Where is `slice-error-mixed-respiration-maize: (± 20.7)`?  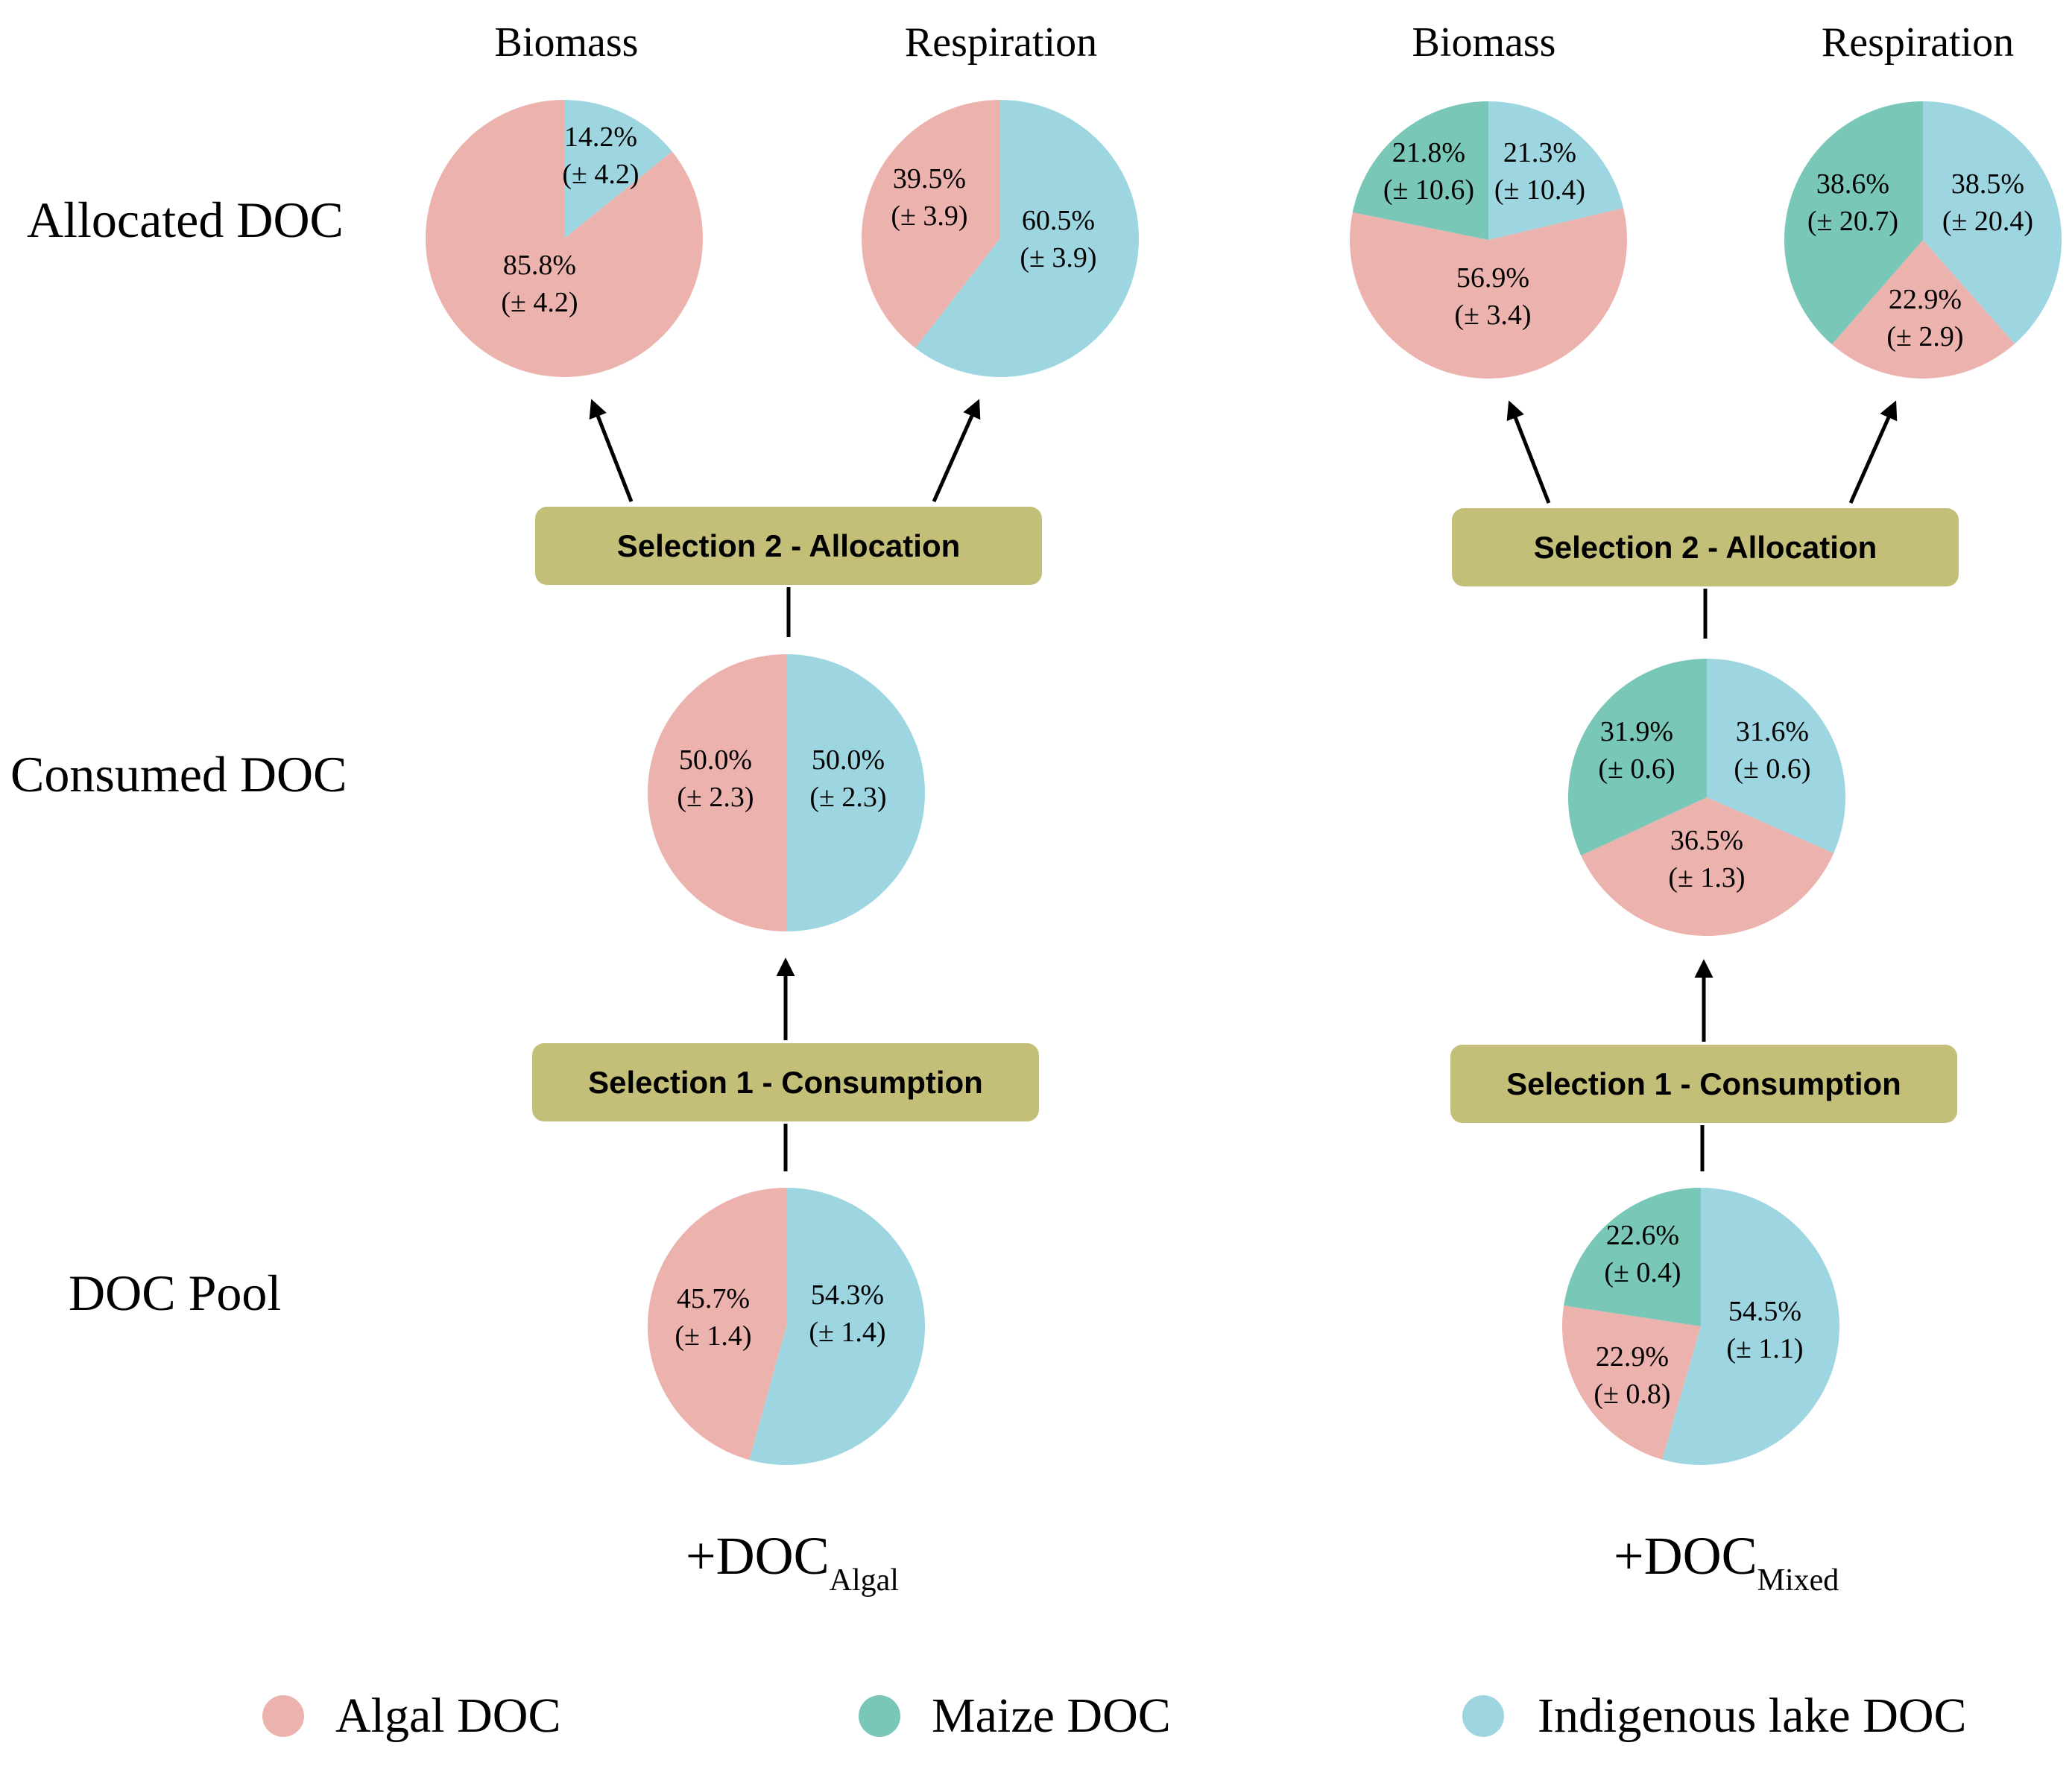 slice-error-mixed-respiration-maize: (± 20.7) is located at coordinates (1852, 222).